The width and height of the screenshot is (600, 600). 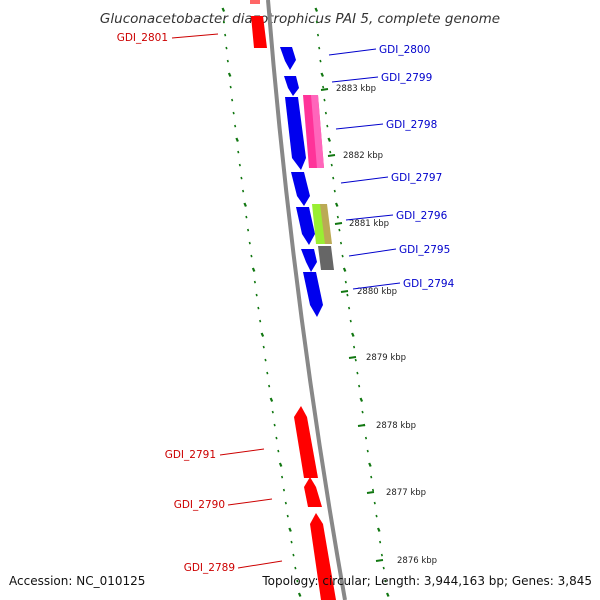 What do you see at coordinates (396, 426) in the screenshot?
I see `tick-label: 2878 kbp` at bounding box center [396, 426].